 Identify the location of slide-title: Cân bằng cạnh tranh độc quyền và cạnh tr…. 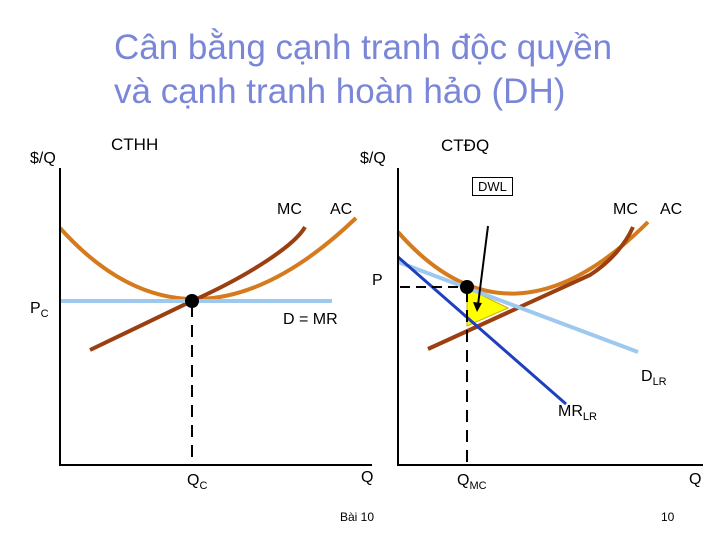
(414, 70).